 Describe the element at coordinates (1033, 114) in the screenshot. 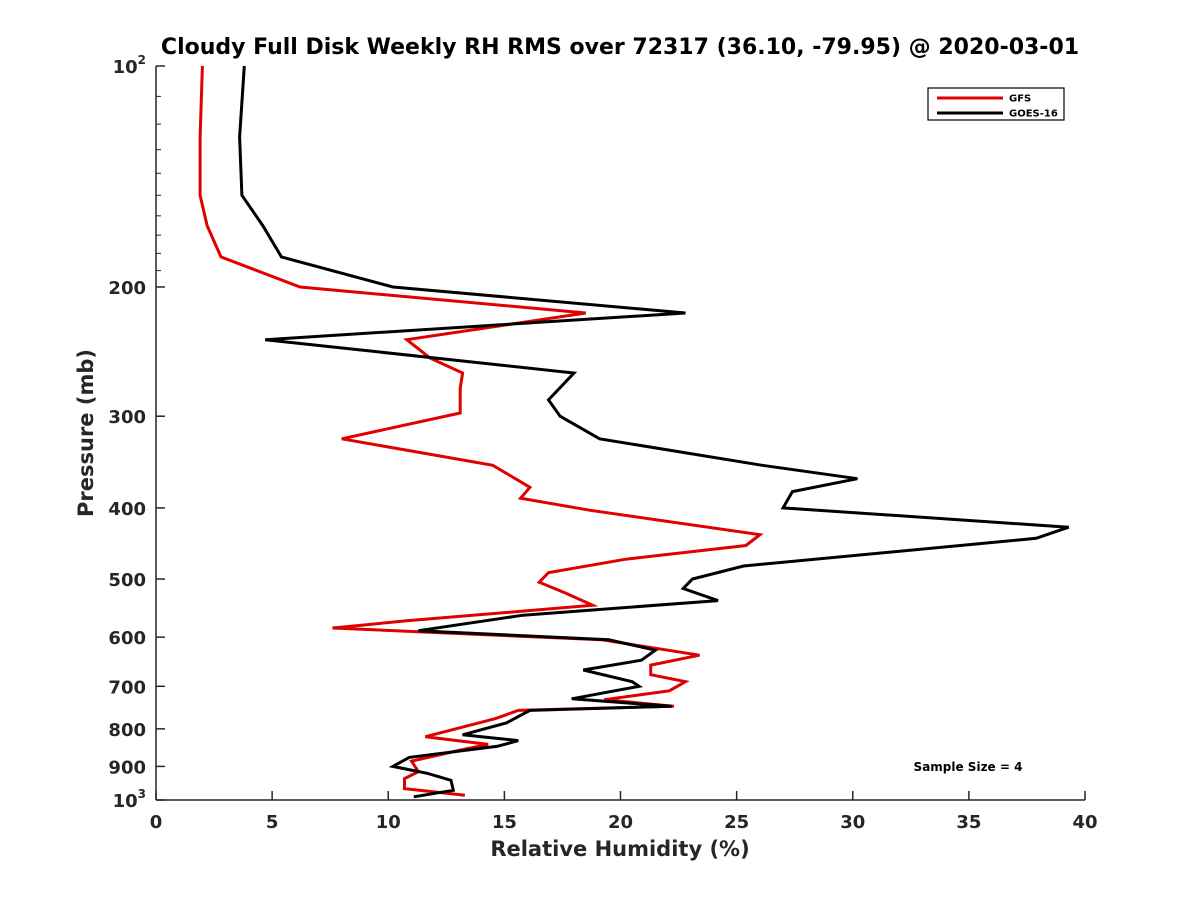

I see `legend-label-goes-16: GOES-16` at that location.